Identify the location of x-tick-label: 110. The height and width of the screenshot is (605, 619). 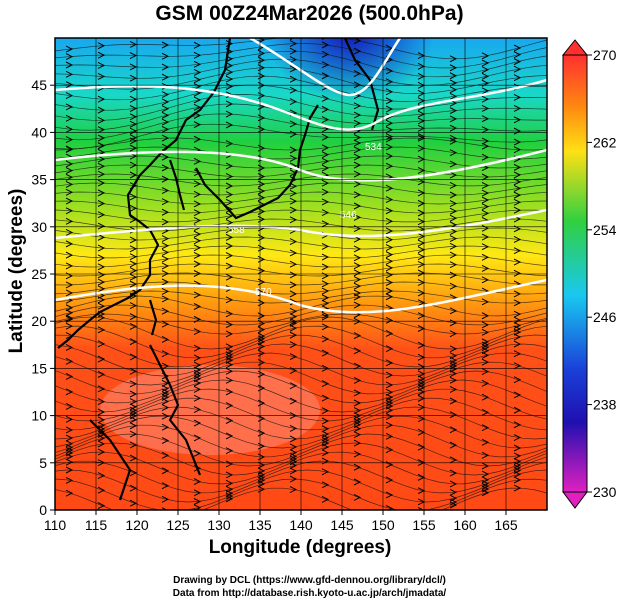
(55, 525).